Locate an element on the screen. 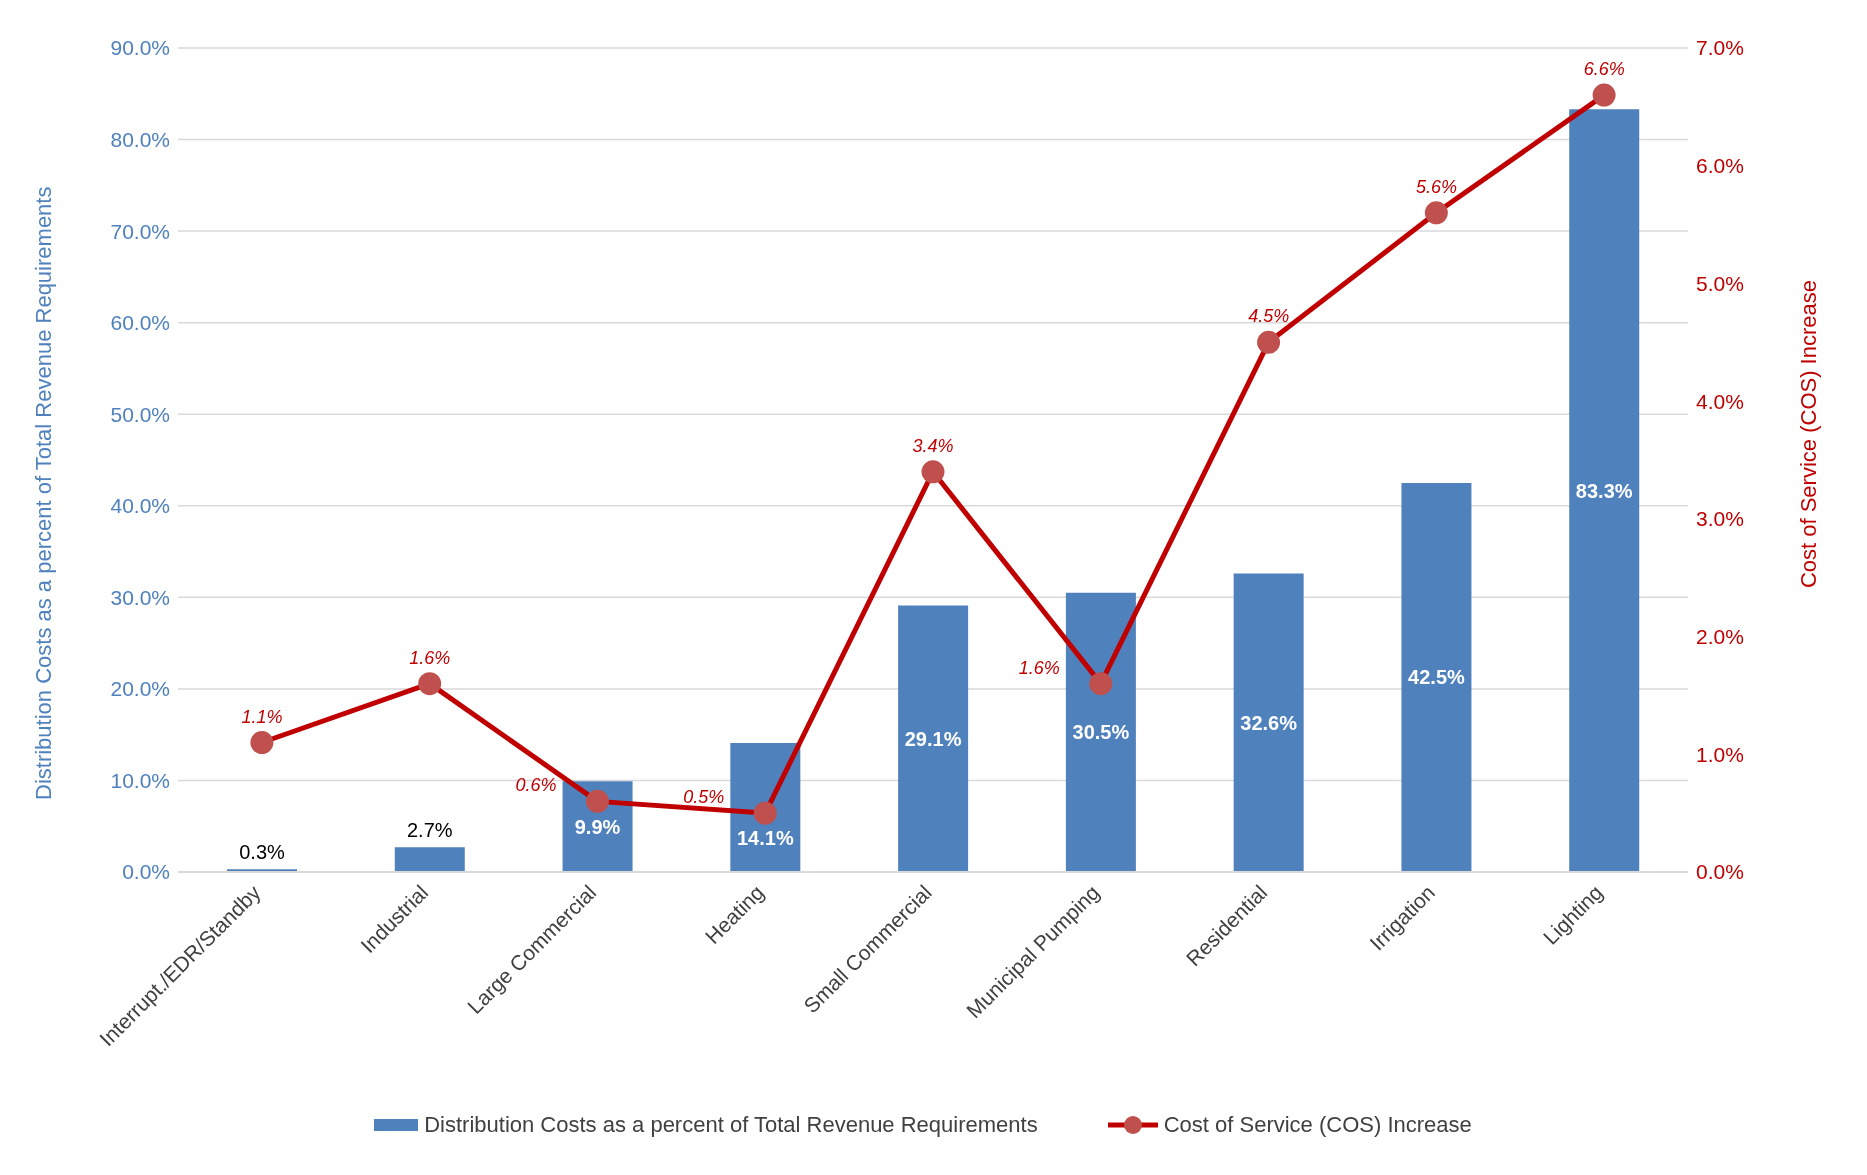 The image size is (1867, 1175). legend-label: Cost of Service (COS) Increase is located at coordinates (1317, 1125).